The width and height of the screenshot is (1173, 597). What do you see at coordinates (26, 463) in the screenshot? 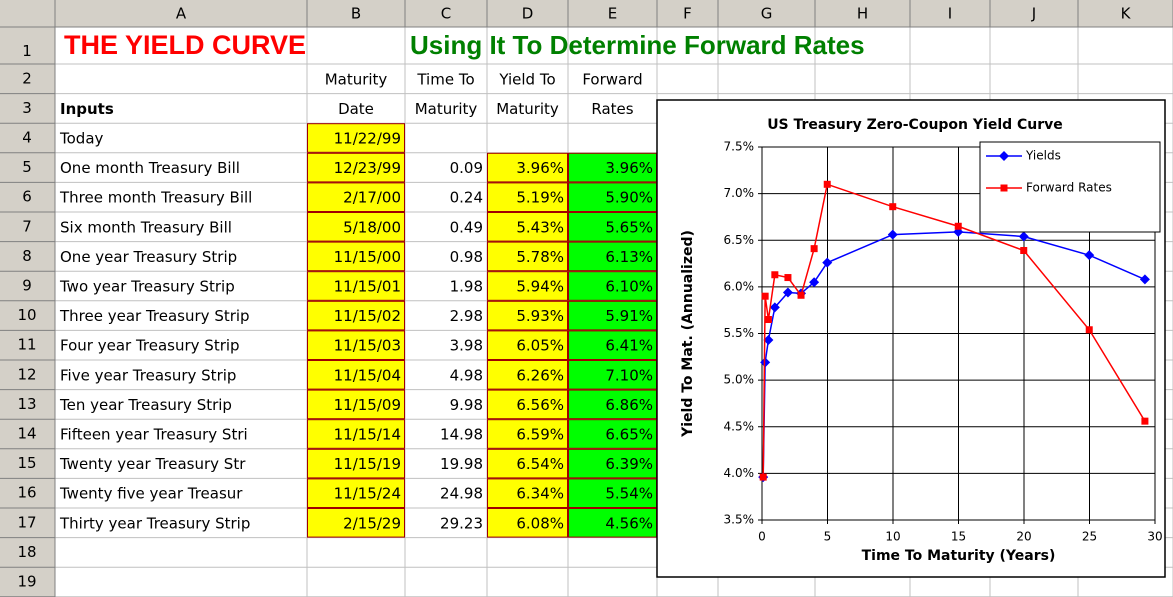
I see `row-header: 15` at bounding box center [26, 463].